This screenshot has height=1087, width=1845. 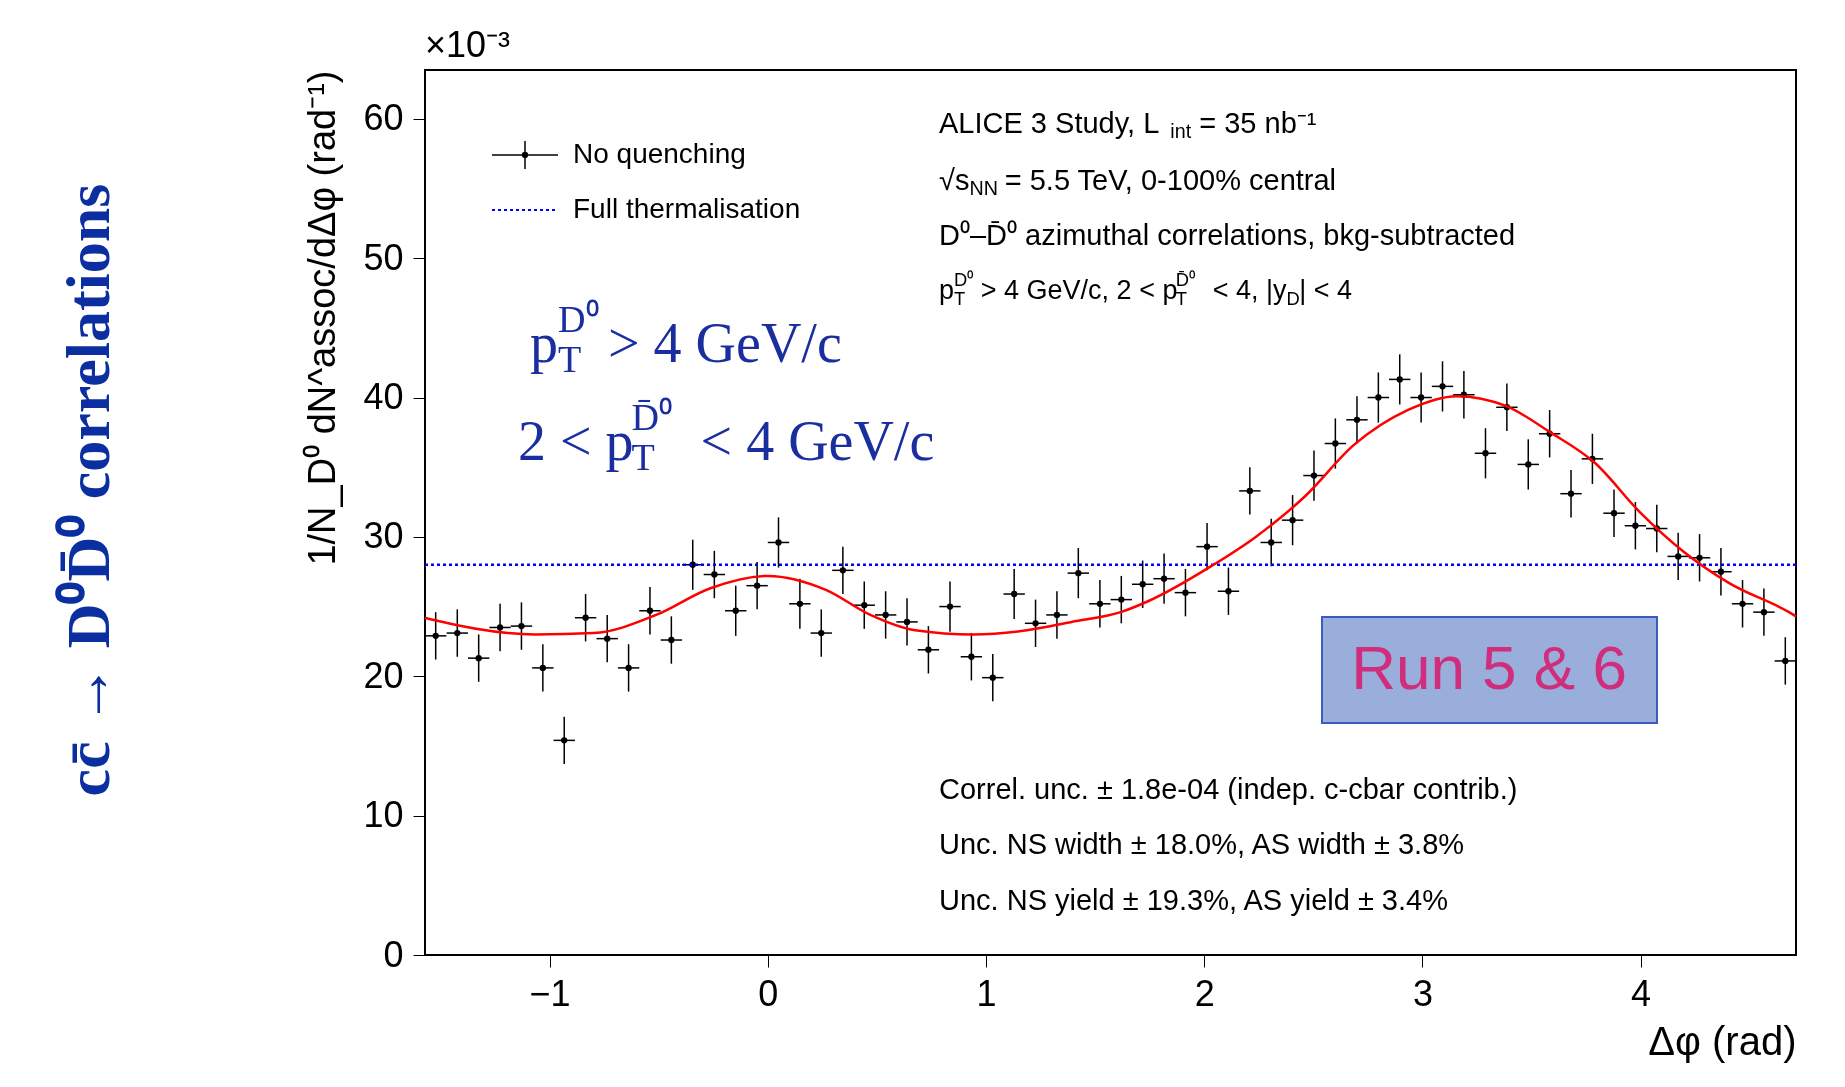 I want to click on annotation: Correl. unc. ± 1.8e-04 (indep. c-cbar contrib.), so click(x=1228, y=789).